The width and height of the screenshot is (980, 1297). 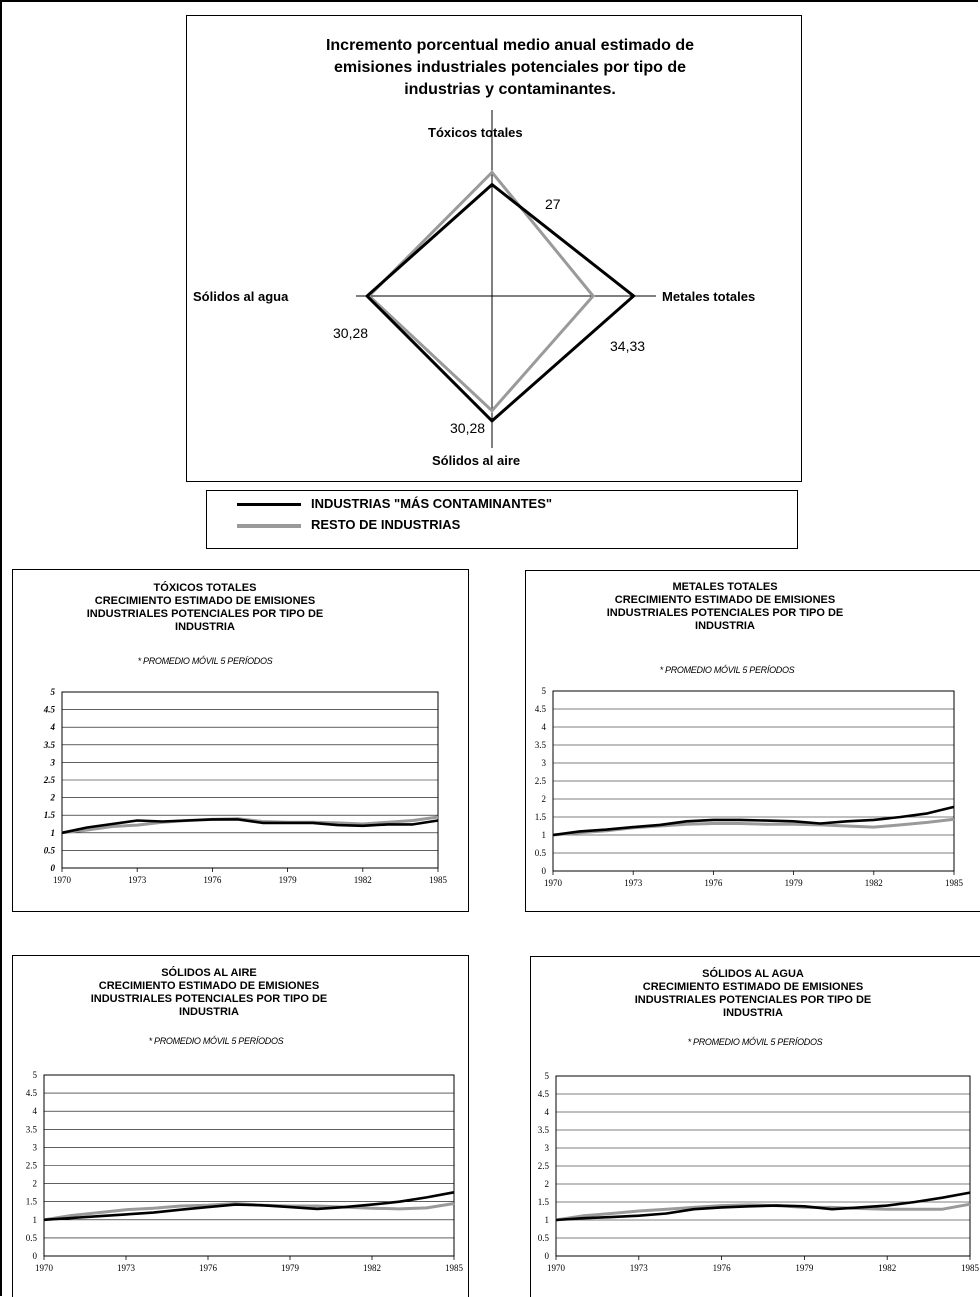 I want to click on panel-metales-ytick-label: 5, so click(x=544, y=691).